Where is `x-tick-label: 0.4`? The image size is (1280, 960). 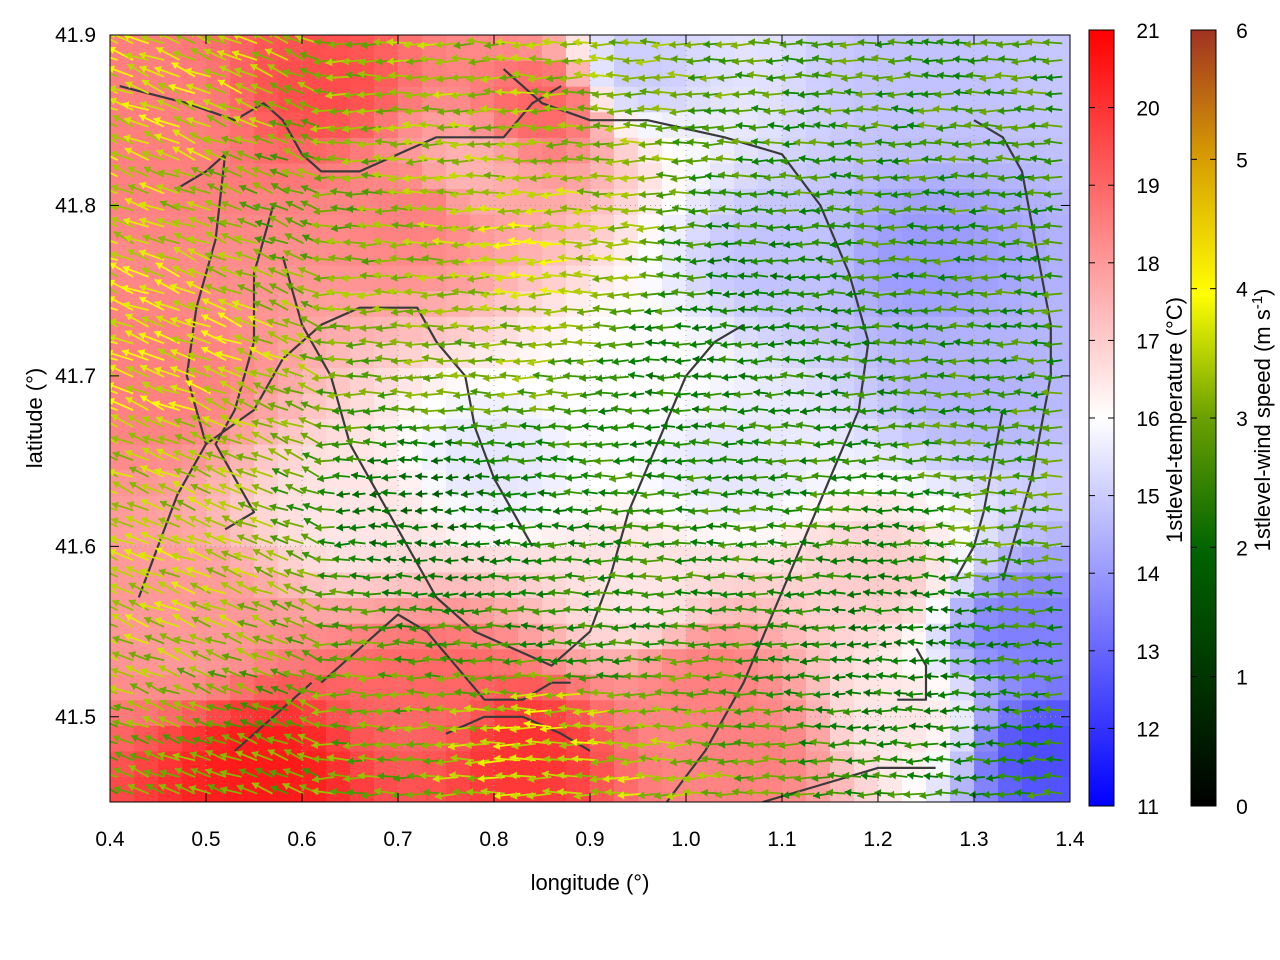 x-tick-label: 0.4 is located at coordinates (110, 839).